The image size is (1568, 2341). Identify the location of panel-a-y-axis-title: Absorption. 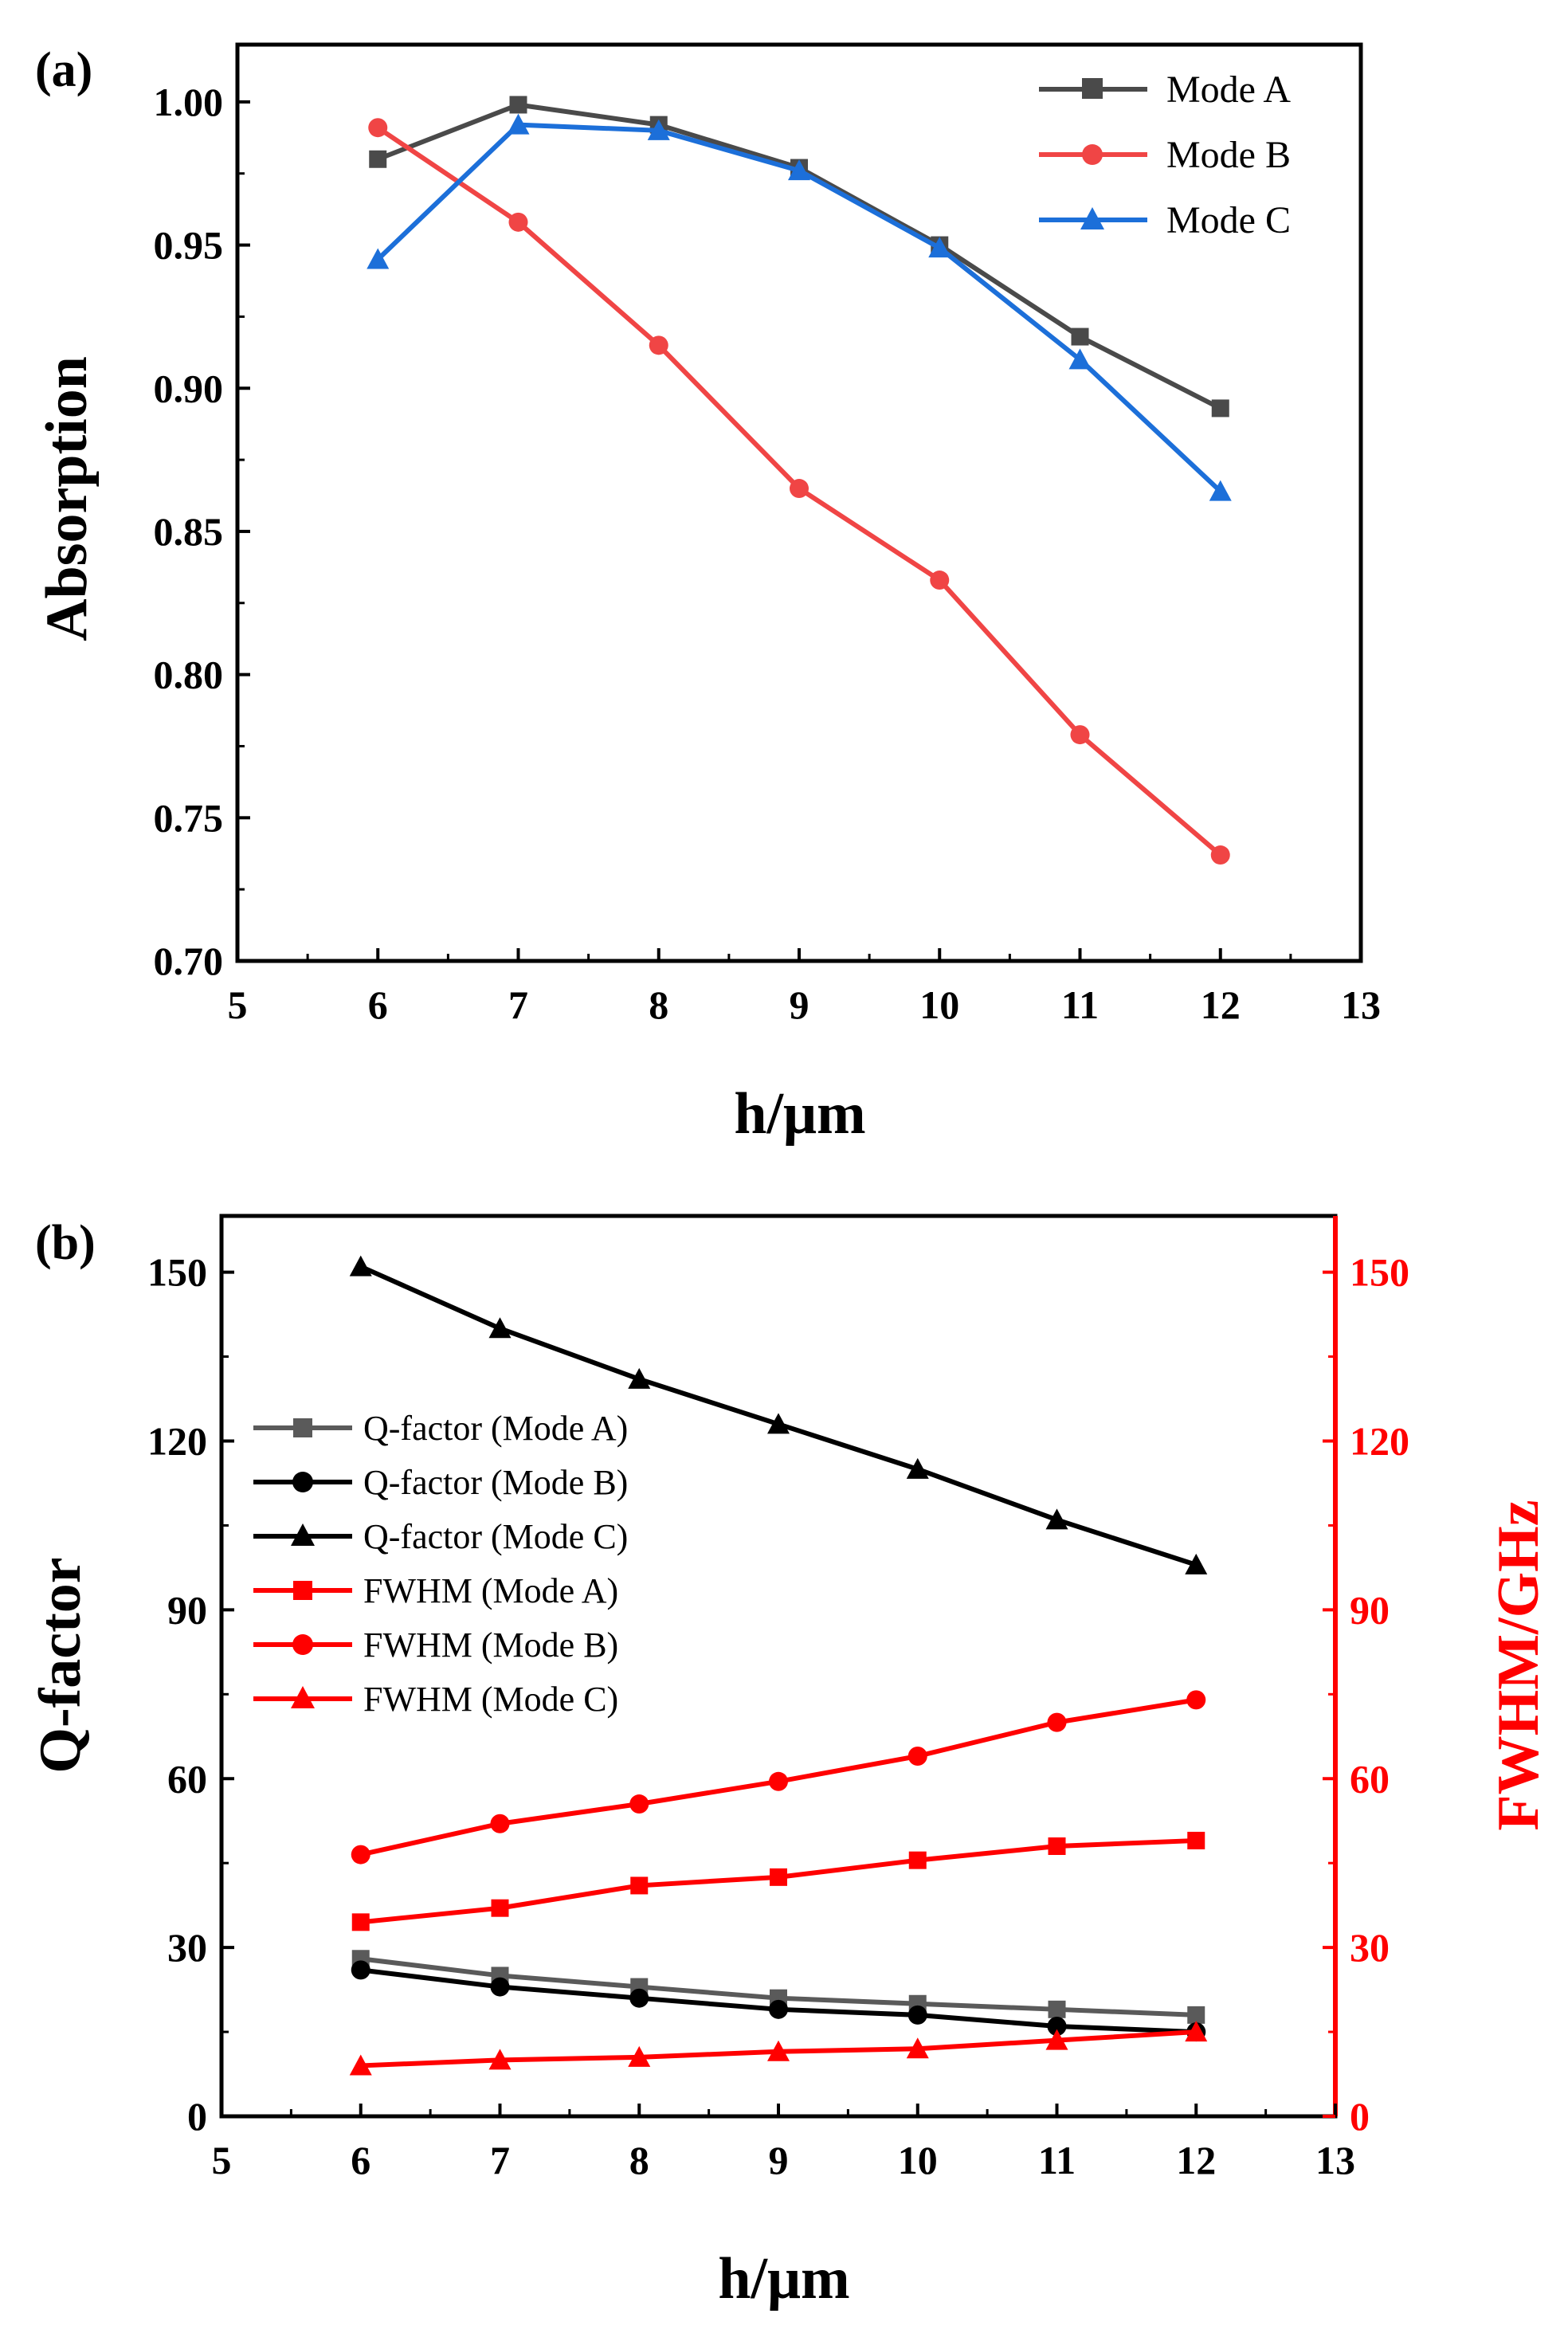
(67, 498).